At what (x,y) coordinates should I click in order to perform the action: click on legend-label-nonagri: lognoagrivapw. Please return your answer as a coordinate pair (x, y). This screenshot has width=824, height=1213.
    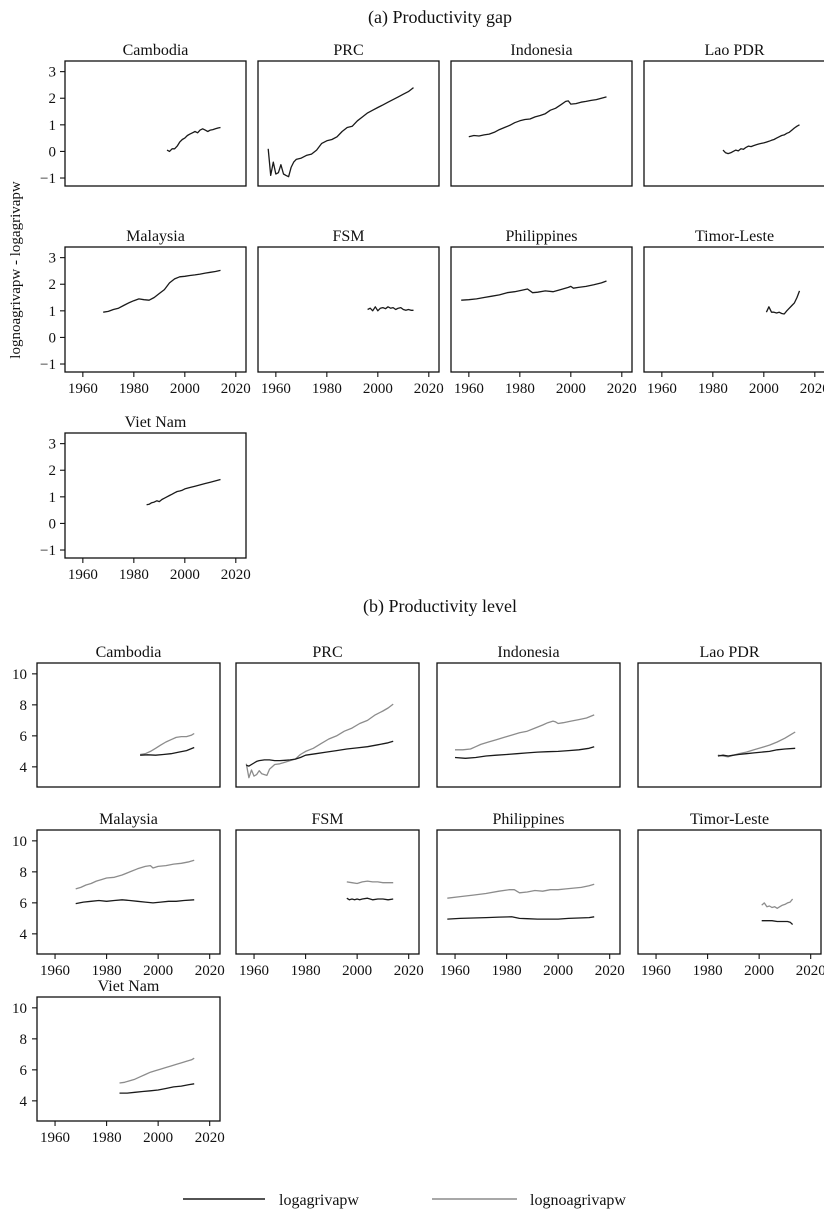
    Looking at the image, I should click on (578, 1200).